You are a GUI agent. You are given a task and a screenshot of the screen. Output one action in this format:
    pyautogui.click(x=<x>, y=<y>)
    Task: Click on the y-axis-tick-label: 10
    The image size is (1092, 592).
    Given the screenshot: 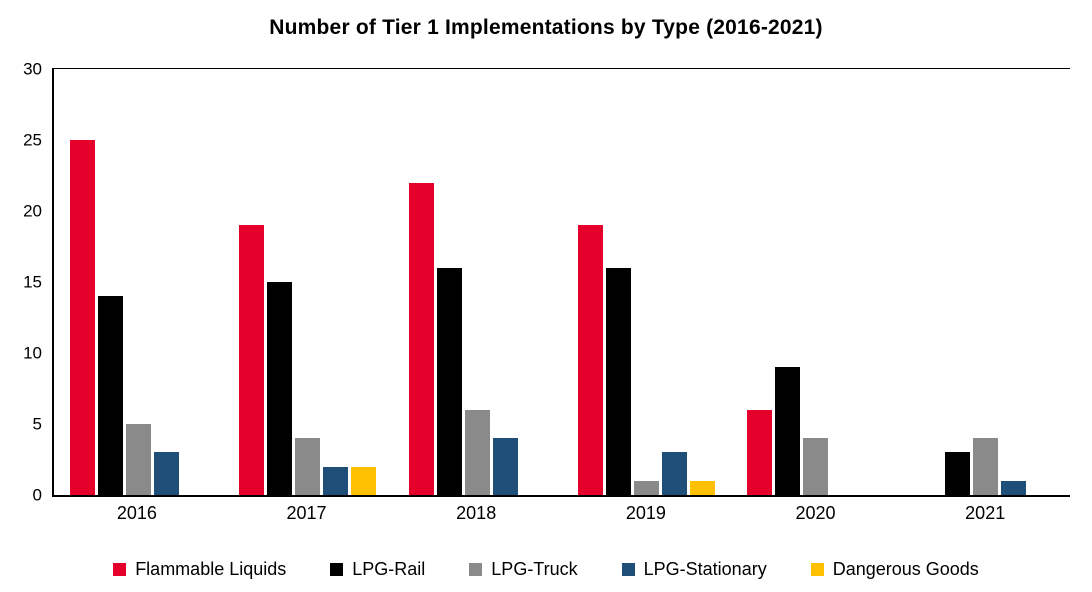 What is the action you would take?
    pyautogui.click(x=32, y=353)
    